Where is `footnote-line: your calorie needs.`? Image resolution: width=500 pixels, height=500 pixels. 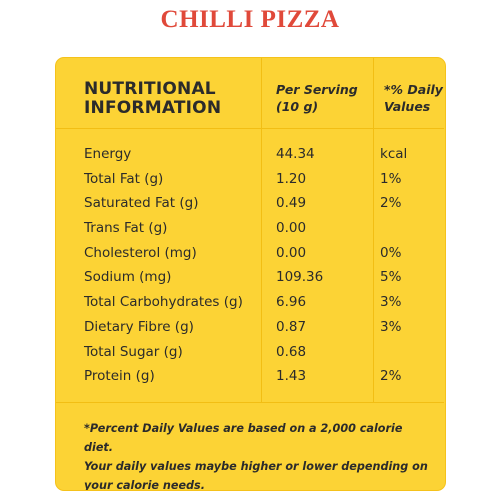
footnote-line: your calorie needs. is located at coordinates (144, 485).